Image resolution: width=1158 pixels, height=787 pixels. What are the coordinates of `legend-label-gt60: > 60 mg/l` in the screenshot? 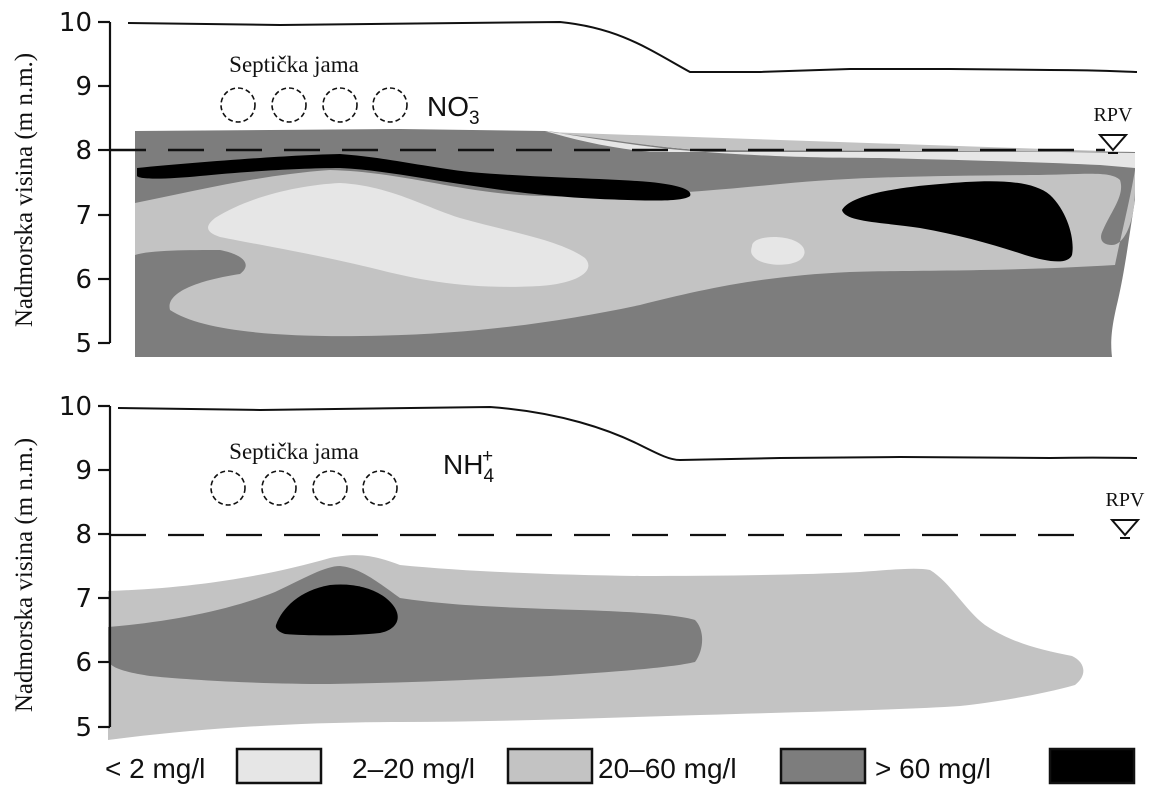 It's located at (933, 768).